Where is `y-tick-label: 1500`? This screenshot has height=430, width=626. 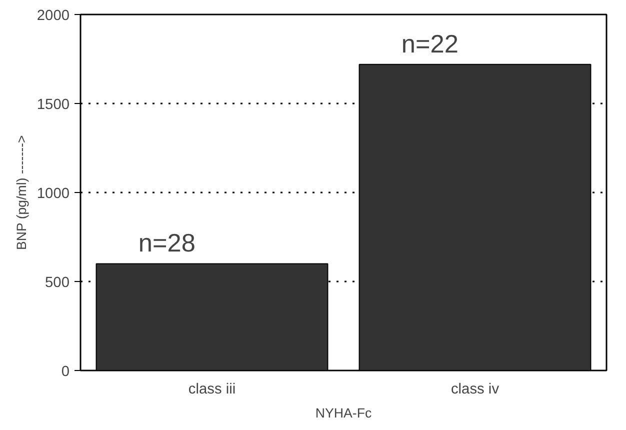 y-tick-label: 1500 is located at coordinates (53, 105).